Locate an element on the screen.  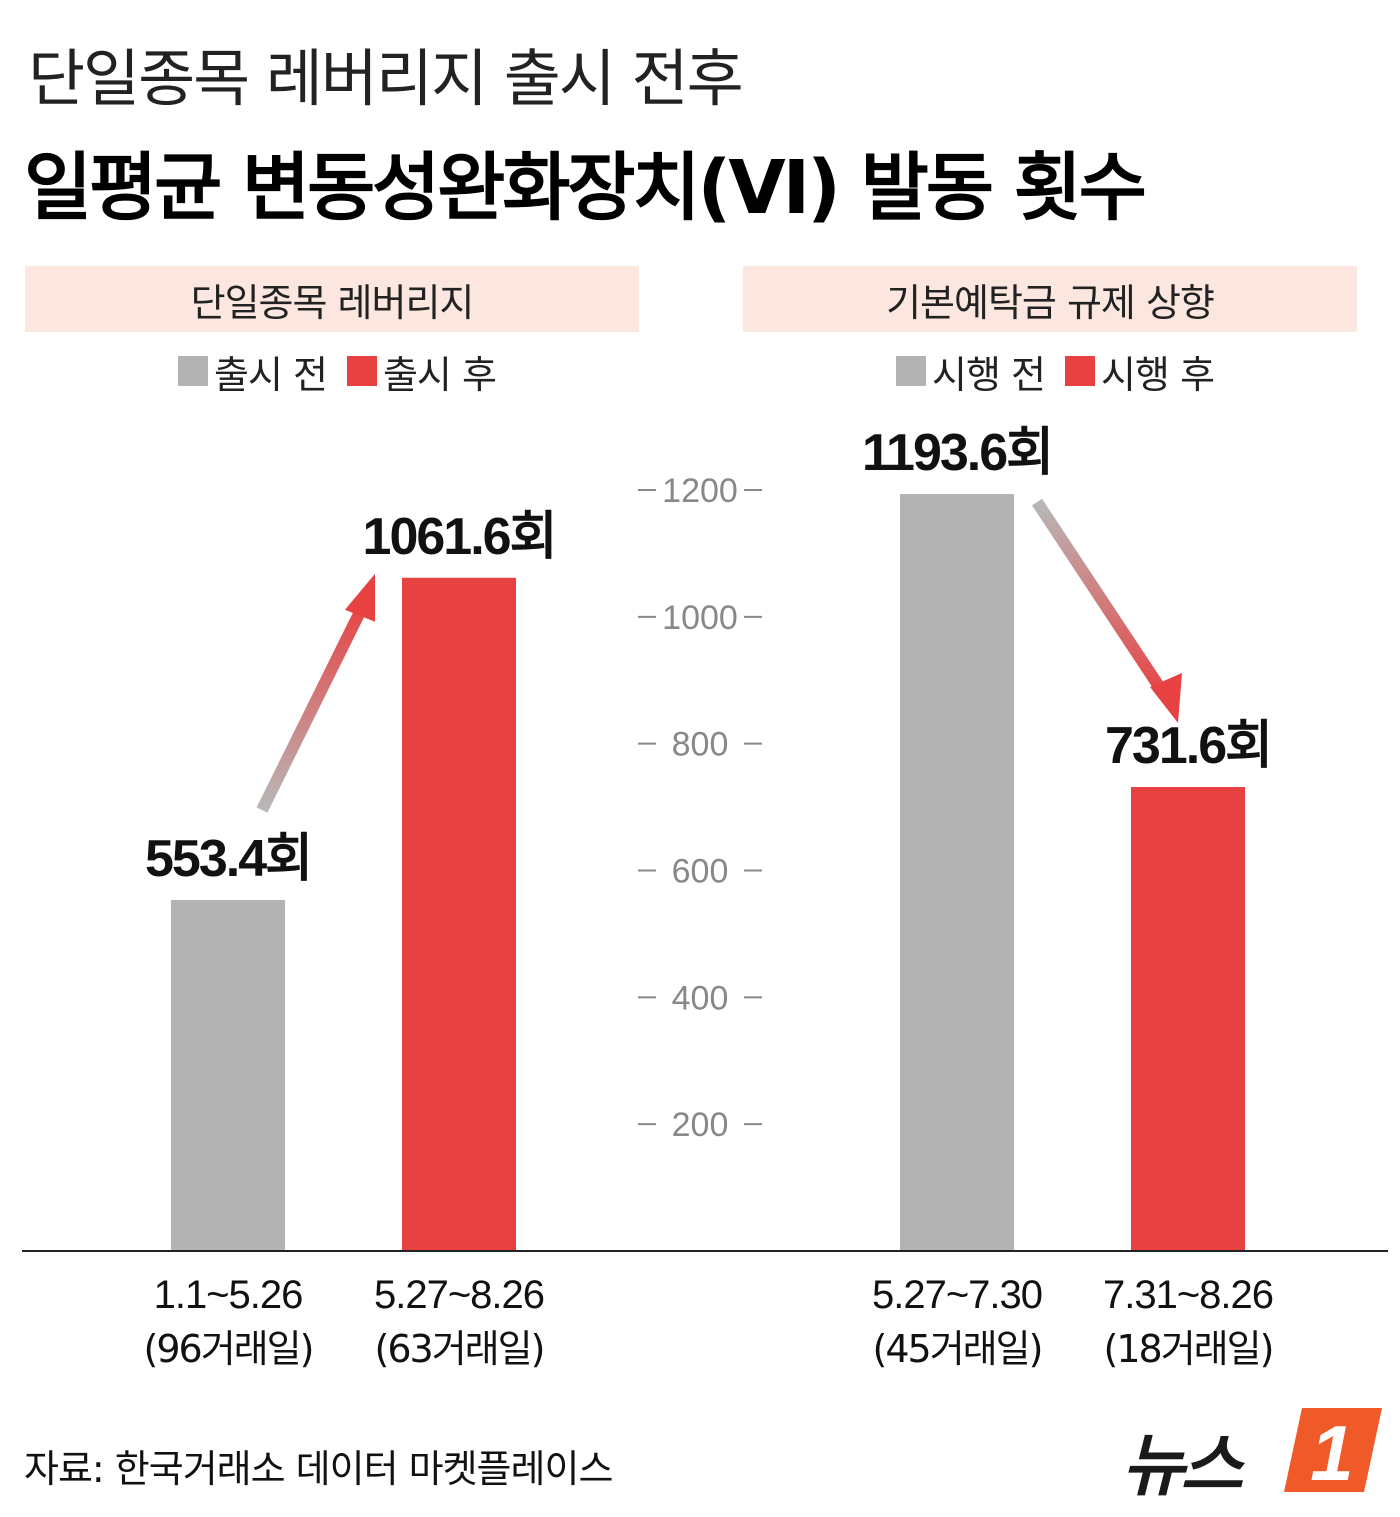
legend-item-after: 시행 후 is located at coordinates (1139, 371).